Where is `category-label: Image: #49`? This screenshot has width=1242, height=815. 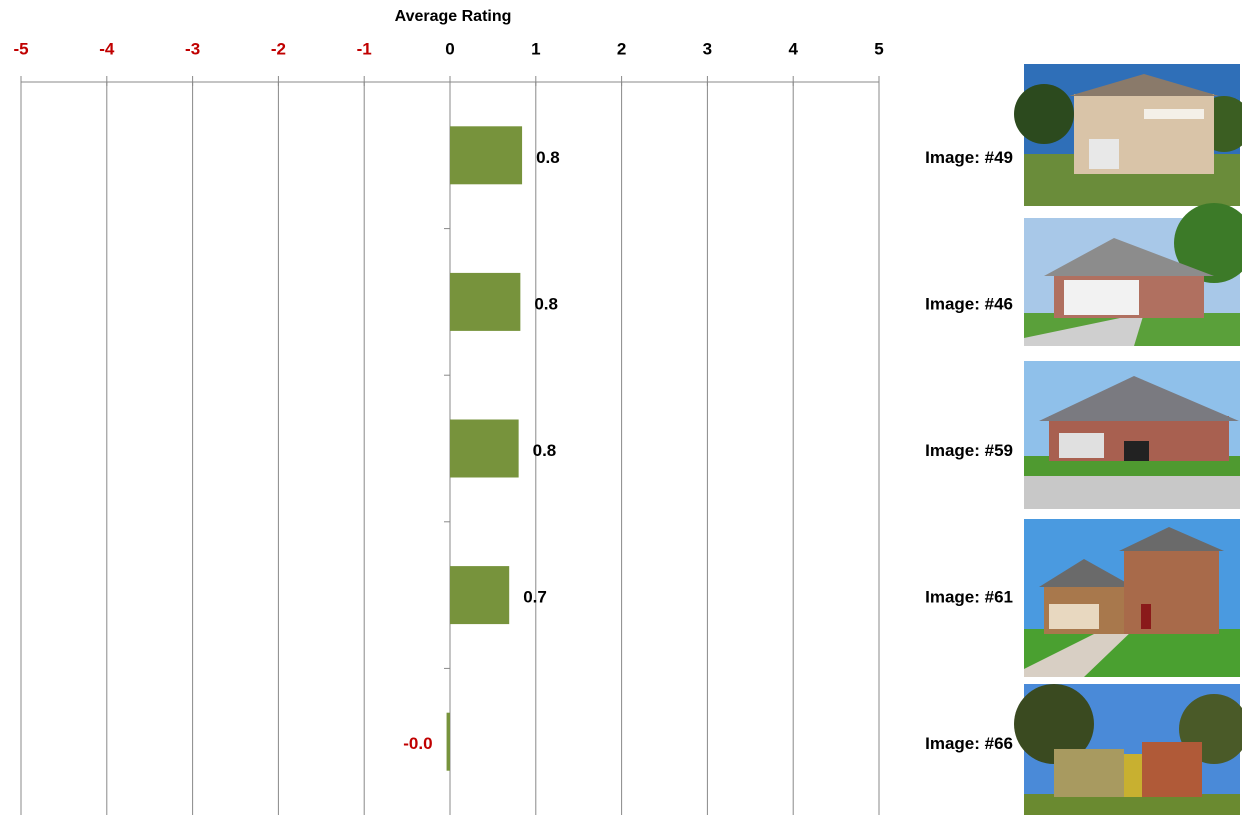
category-label: Image: #49 is located at coordinates (969, 157).